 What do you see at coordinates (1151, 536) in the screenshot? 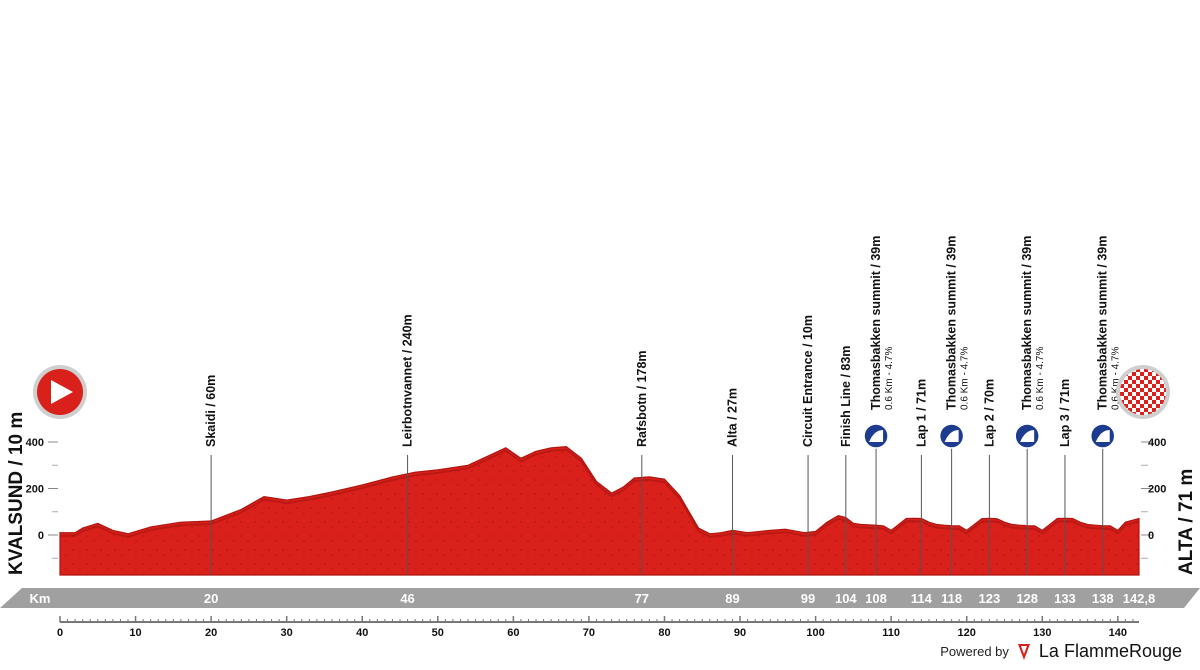
I see `y-tick-label-right: 0` at bounding box center [1151, 536].